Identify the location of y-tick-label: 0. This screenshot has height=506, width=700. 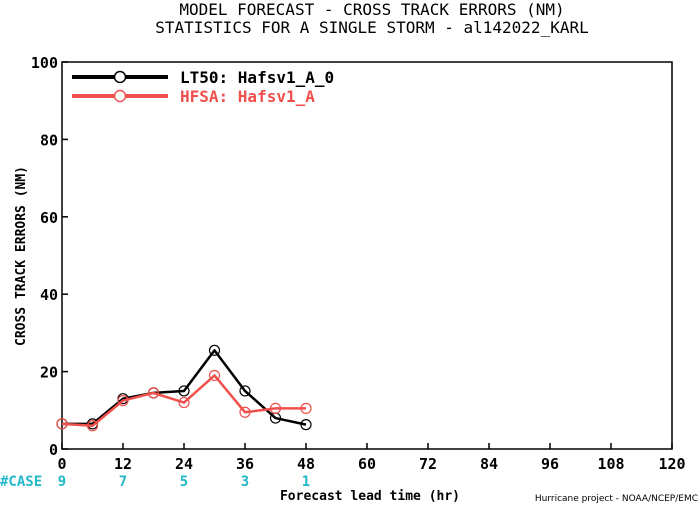
(53, 450).